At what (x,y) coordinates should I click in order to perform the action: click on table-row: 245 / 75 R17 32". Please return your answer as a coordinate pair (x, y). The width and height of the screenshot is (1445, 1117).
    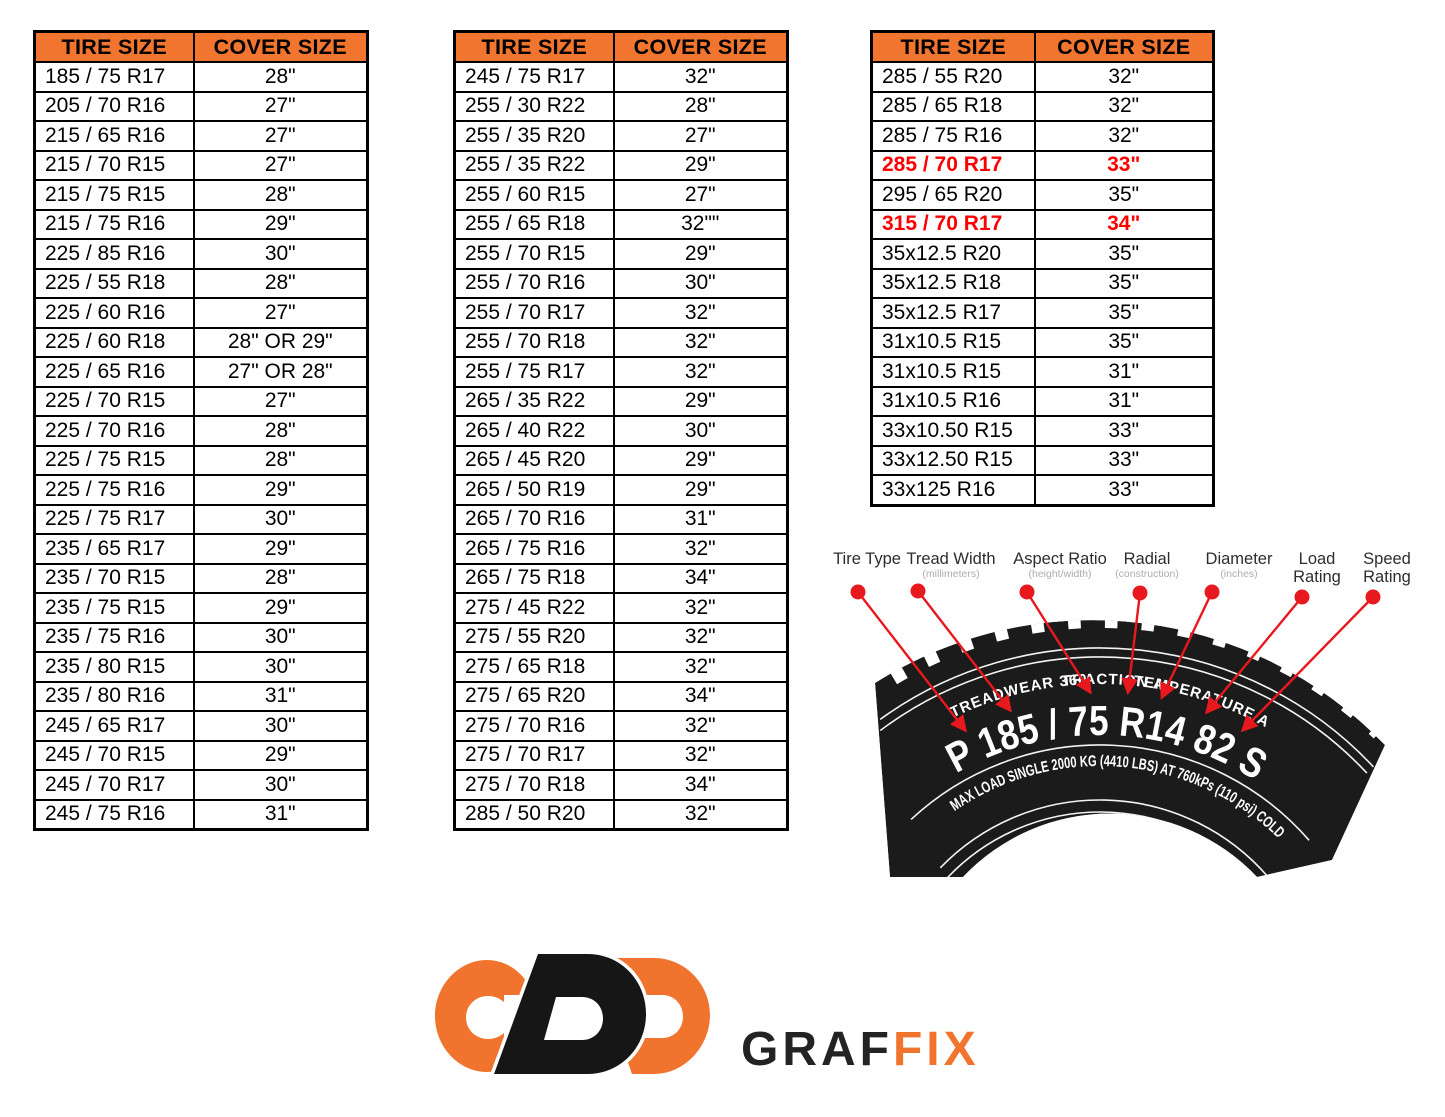
    Looking at the image, I should click on (621, 77).